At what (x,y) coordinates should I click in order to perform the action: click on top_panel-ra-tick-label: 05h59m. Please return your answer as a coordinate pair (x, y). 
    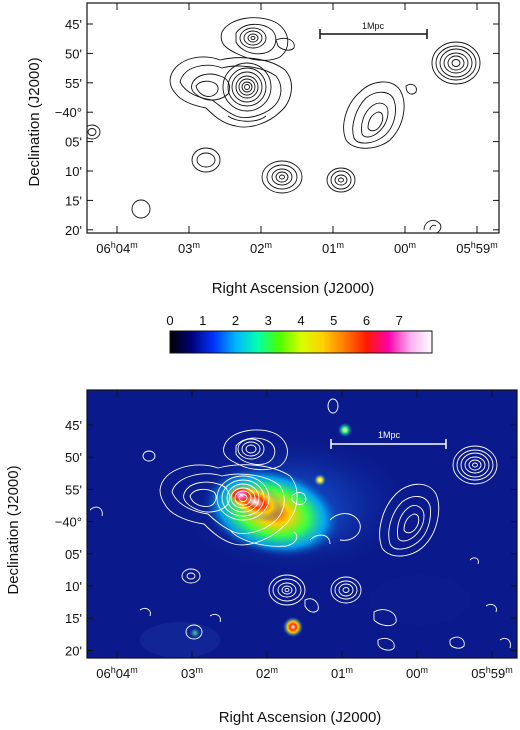
    Looking at the image, I should click on (476, 248).